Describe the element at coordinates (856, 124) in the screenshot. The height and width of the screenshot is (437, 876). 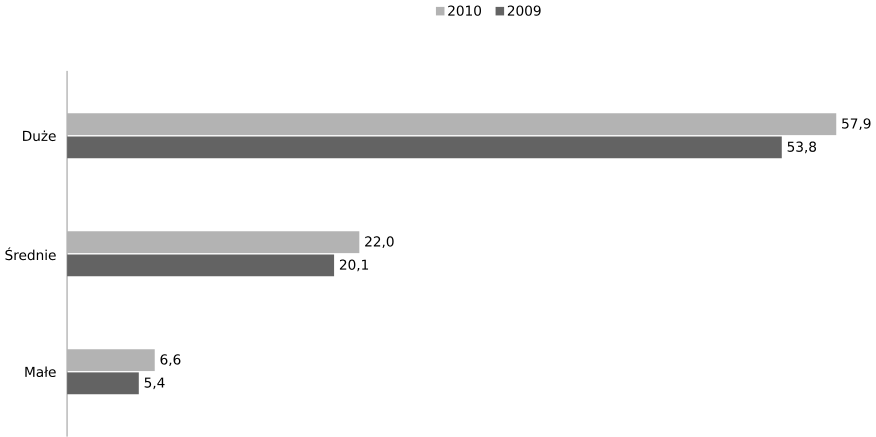
I see `data-label: 57,9` at that location.